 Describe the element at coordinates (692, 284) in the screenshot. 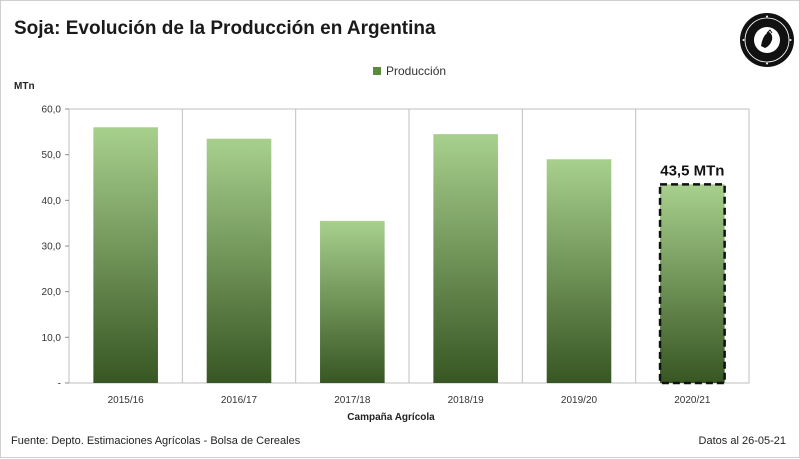

I see `highlighted-bar` at that location.